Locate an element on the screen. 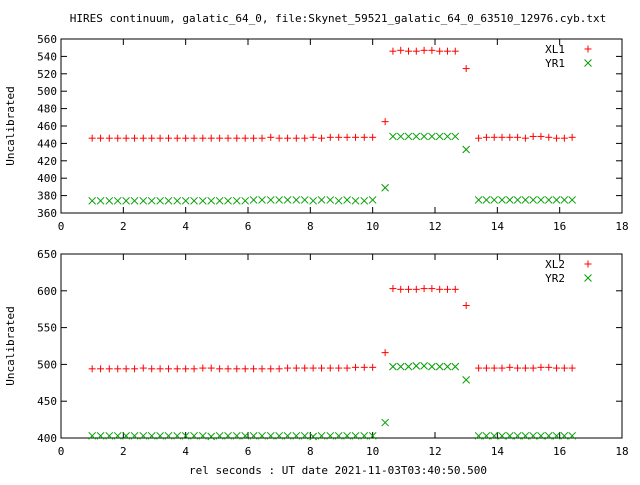 The height and width of the screenshot is (485, 640). y-tick-label: 450 is located at coordinates (47, 401).